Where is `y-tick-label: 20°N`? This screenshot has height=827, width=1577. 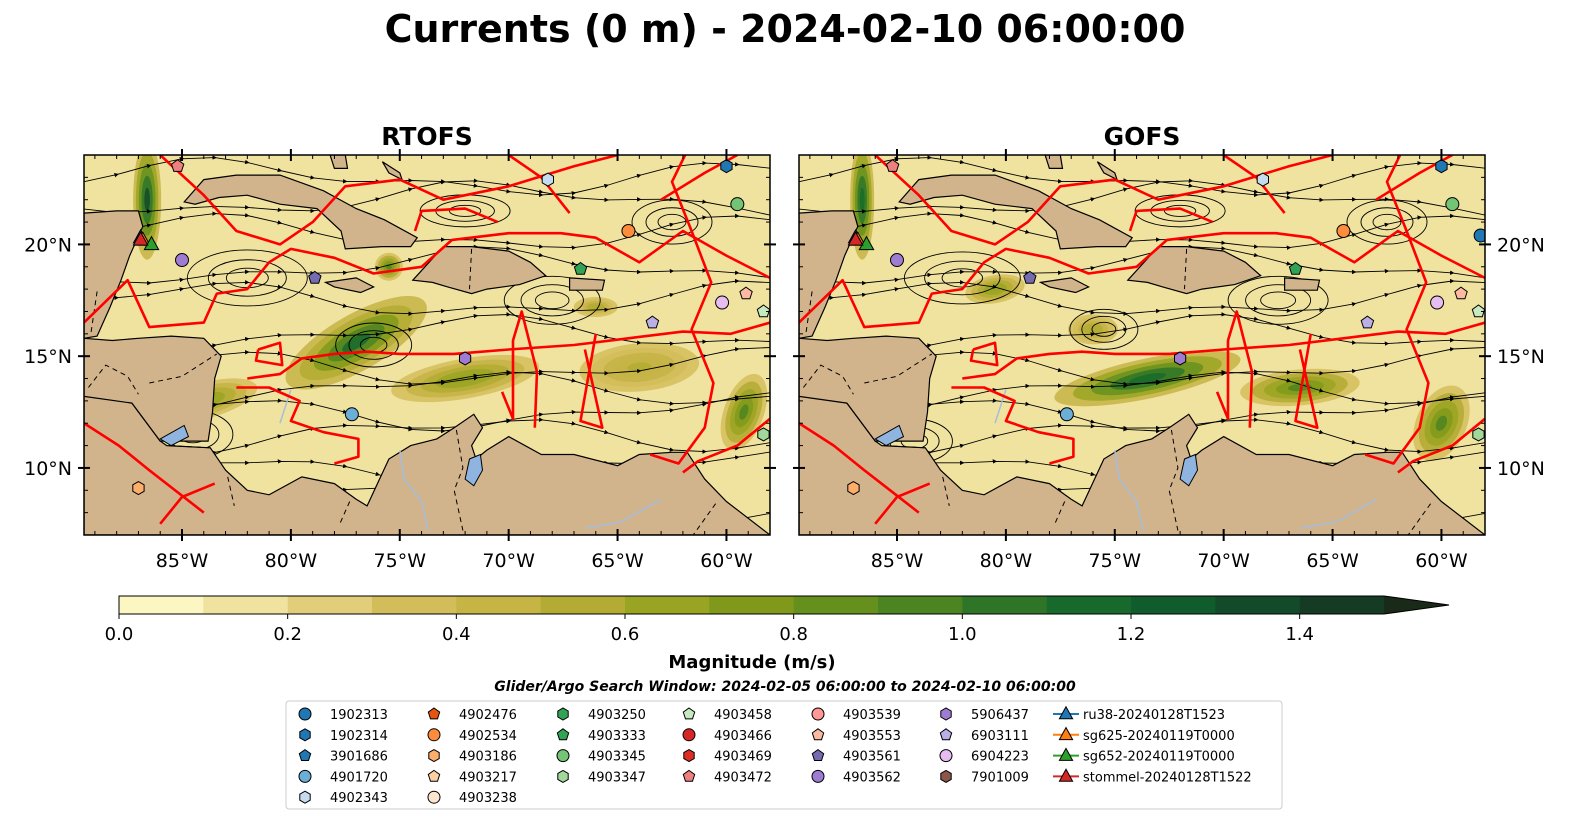
y-tick-label: 20°N is located at coordinates (1521, 245).